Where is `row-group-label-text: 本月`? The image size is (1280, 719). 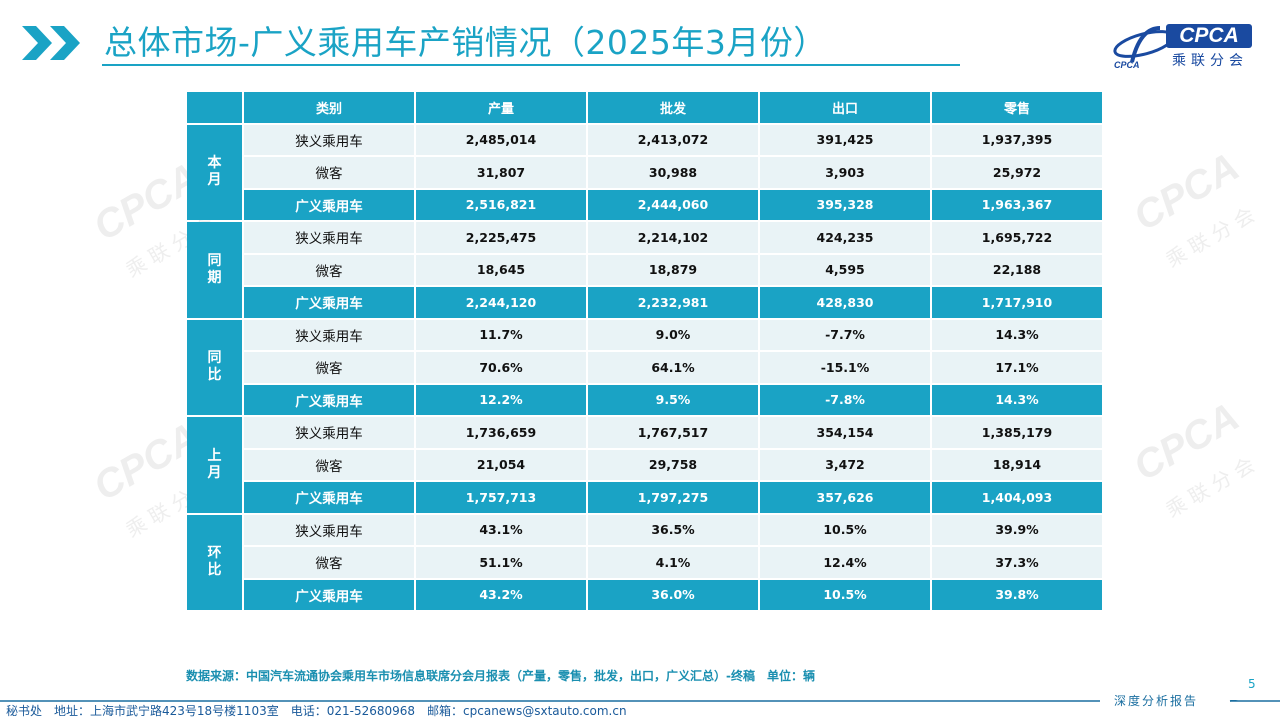
row-group-label-text: 本月 is located at coordinates (214, 172).